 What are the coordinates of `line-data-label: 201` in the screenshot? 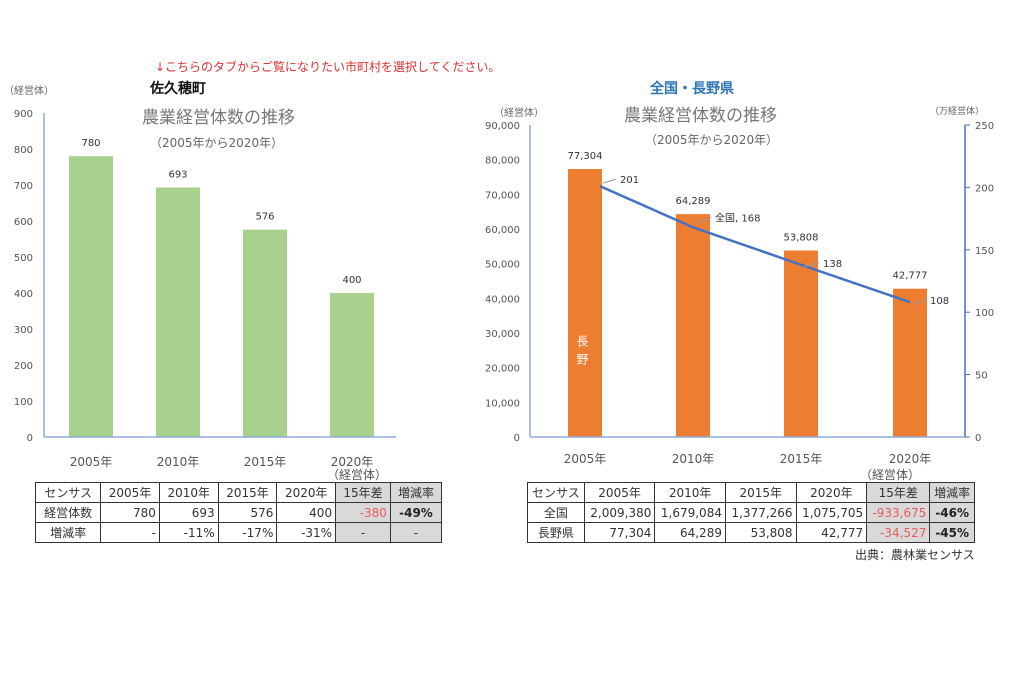 It's located at (629, 180).